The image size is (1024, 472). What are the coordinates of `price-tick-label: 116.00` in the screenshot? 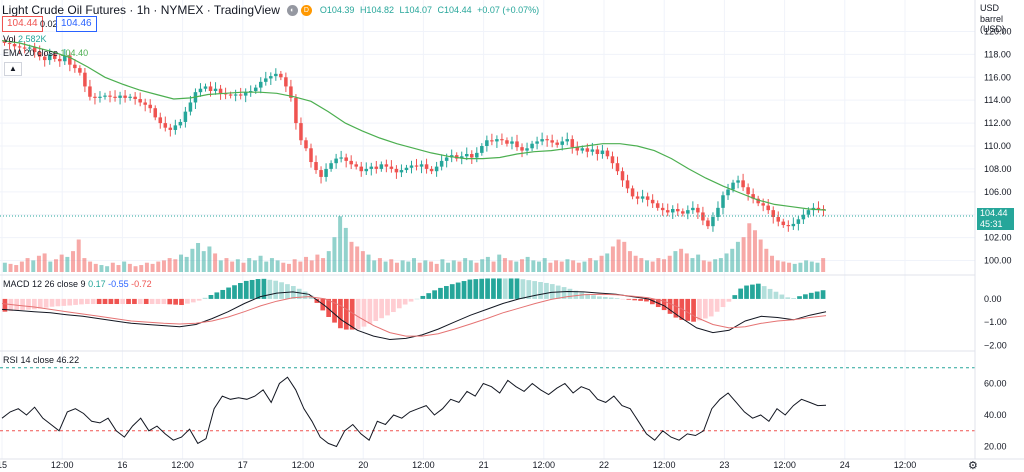 It's located at (997, 77).